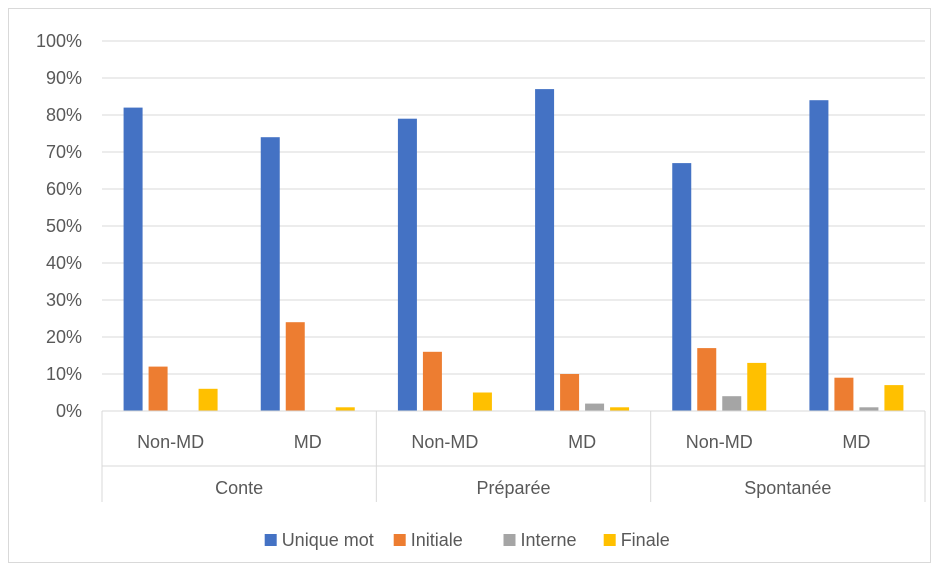 Image resolution: width=939 pixels, height=571 pixels. What do you see at coordinates (64, 115) in the screenshot?
I see `y-tick-label: 80%` at bounding box center [64, 115].